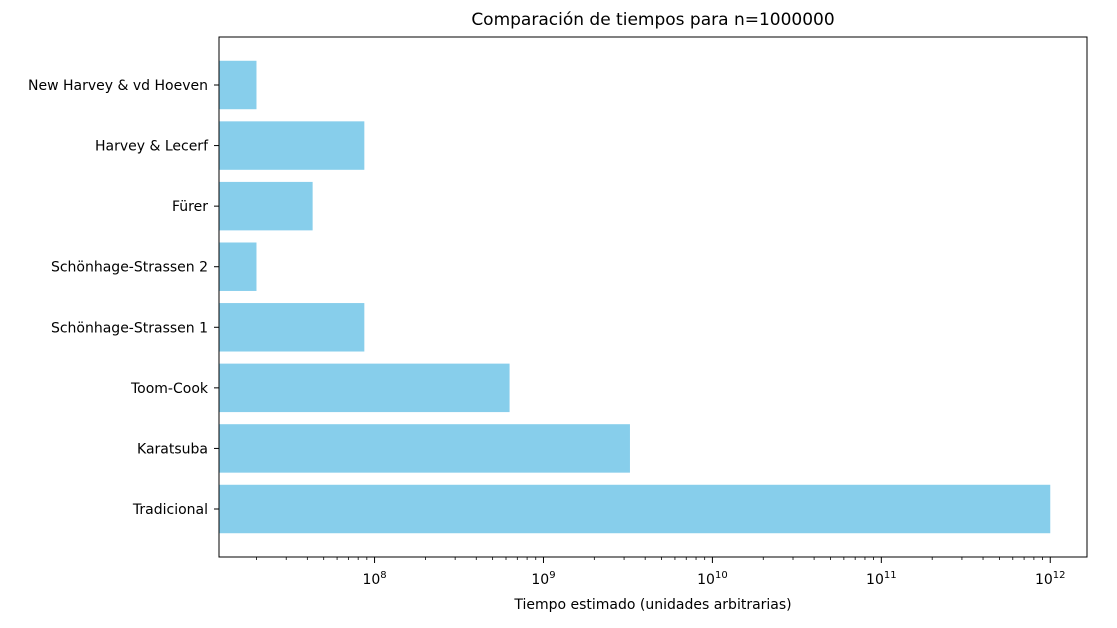 The image size is (1117, 628). I want to click on x-axis: 108 109 1010 1011 1012, so click(661, 572).